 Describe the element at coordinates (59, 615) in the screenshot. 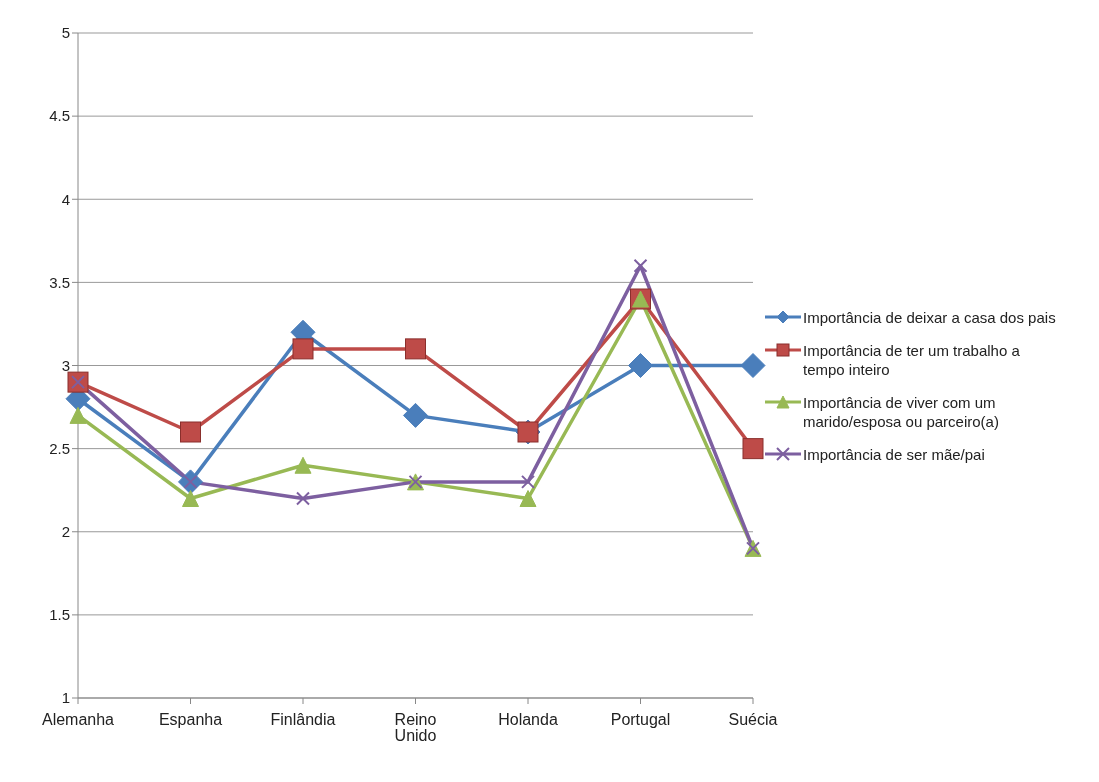

I see `y-tick-label: 1.5` at that location.